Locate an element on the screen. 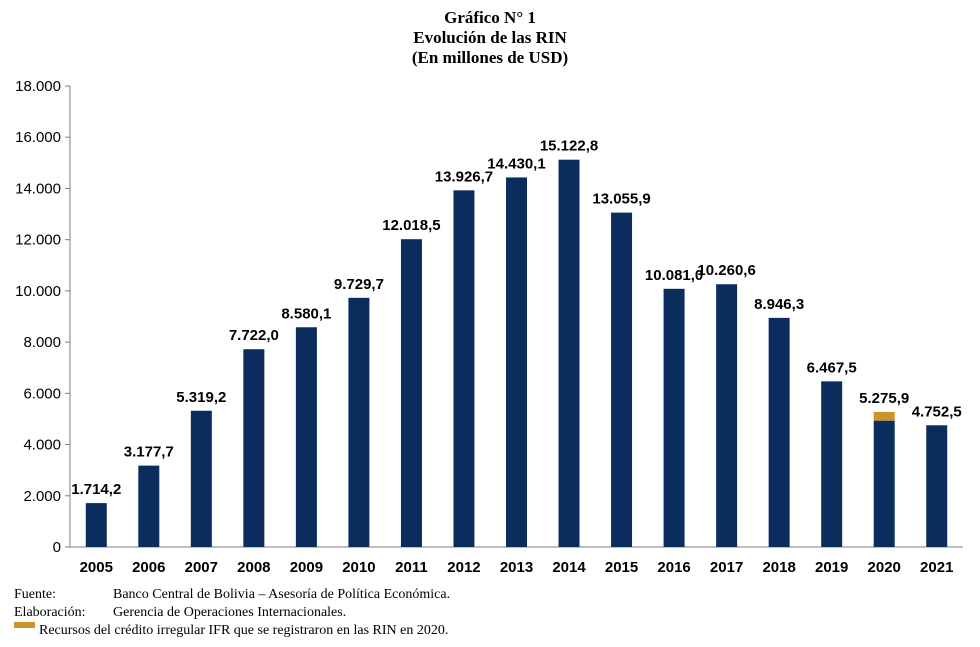  chart-subtitle: Evolución de las RIN is located at coordinates (490, 37).